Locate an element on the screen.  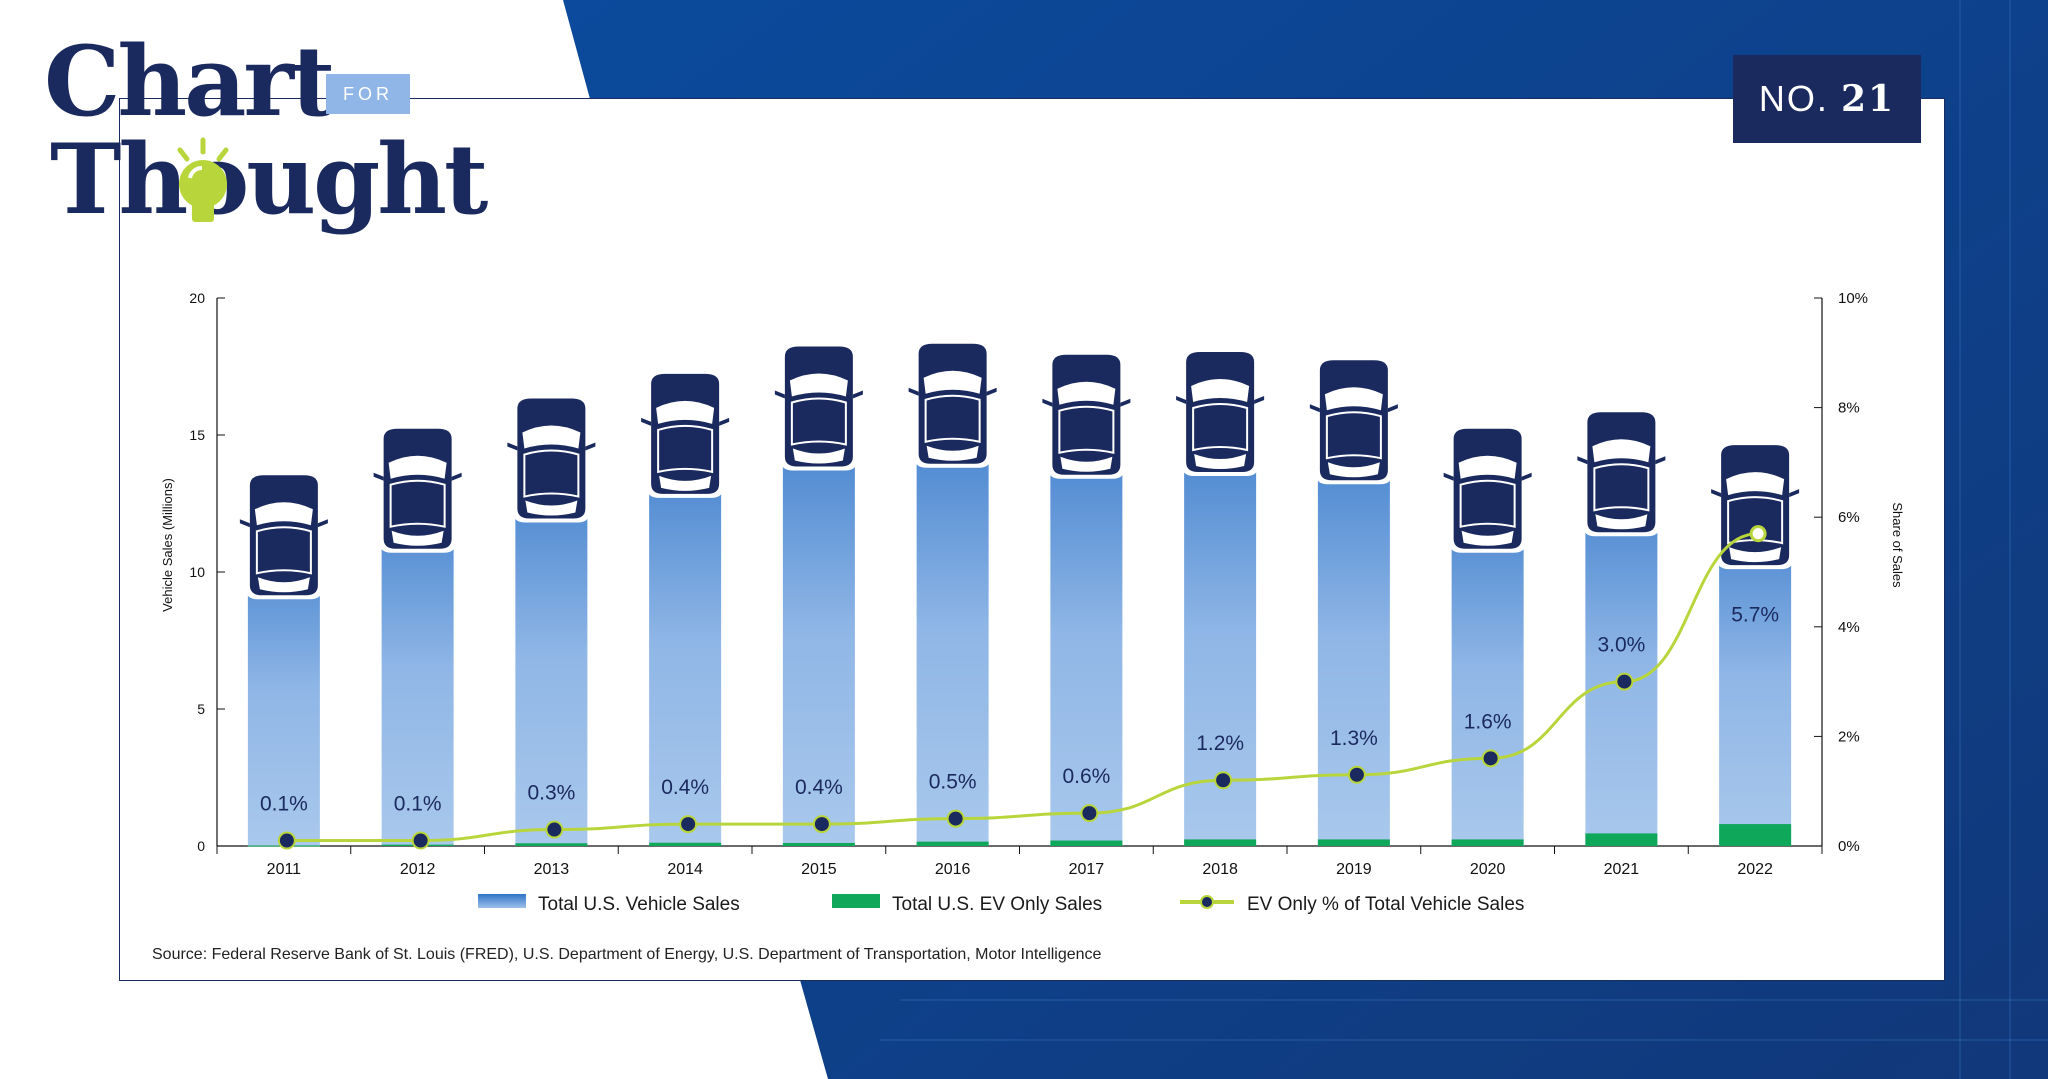
issue-number-prefix: NO. is located at coordinates (1793, 98).